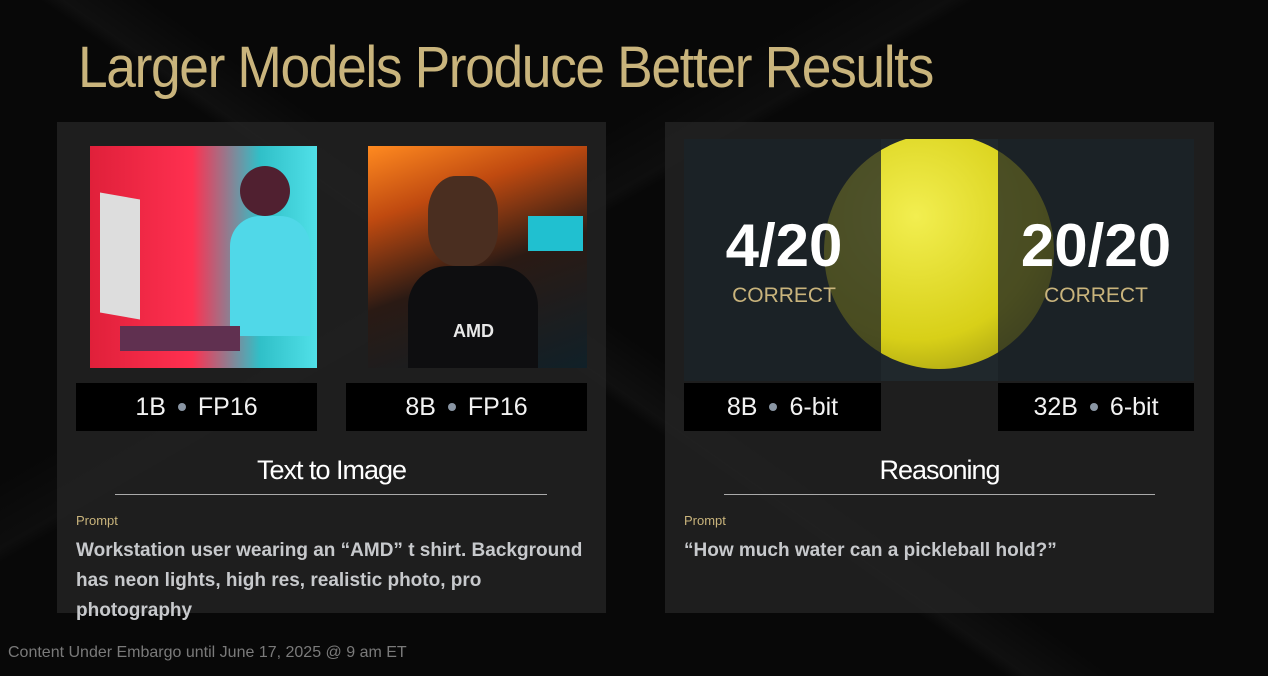 This screenshot has height=676, width=1268. Describe the element at coordinates (473, 331) in the screenshot. I see `shirt-logo: AMD` at that location.